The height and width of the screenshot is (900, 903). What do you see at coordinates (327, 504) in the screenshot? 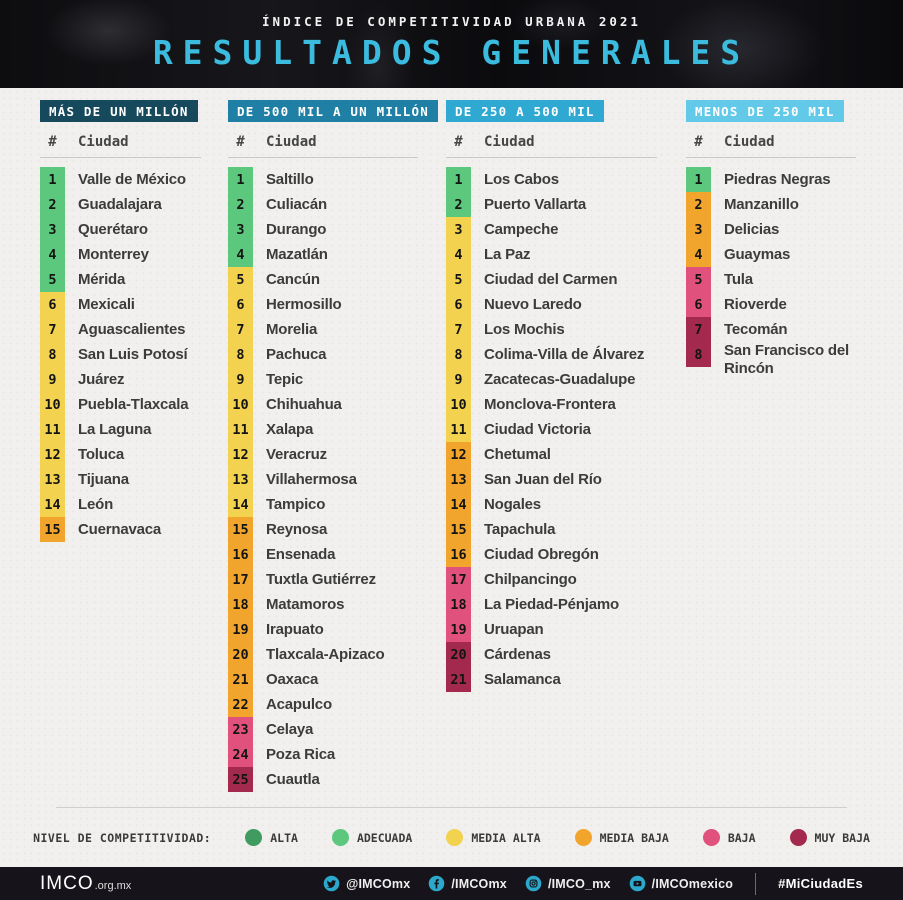
I see `table-row: 14 Tampico` at bounding box center [327, 504].